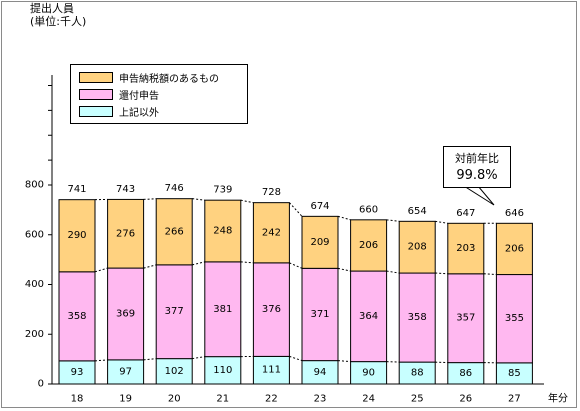 The image size is (580, 411). What do you see at coordinates (174, 399) in the screenshot?
I see `x-tick-label: 20` at bounding box center [174, 399].